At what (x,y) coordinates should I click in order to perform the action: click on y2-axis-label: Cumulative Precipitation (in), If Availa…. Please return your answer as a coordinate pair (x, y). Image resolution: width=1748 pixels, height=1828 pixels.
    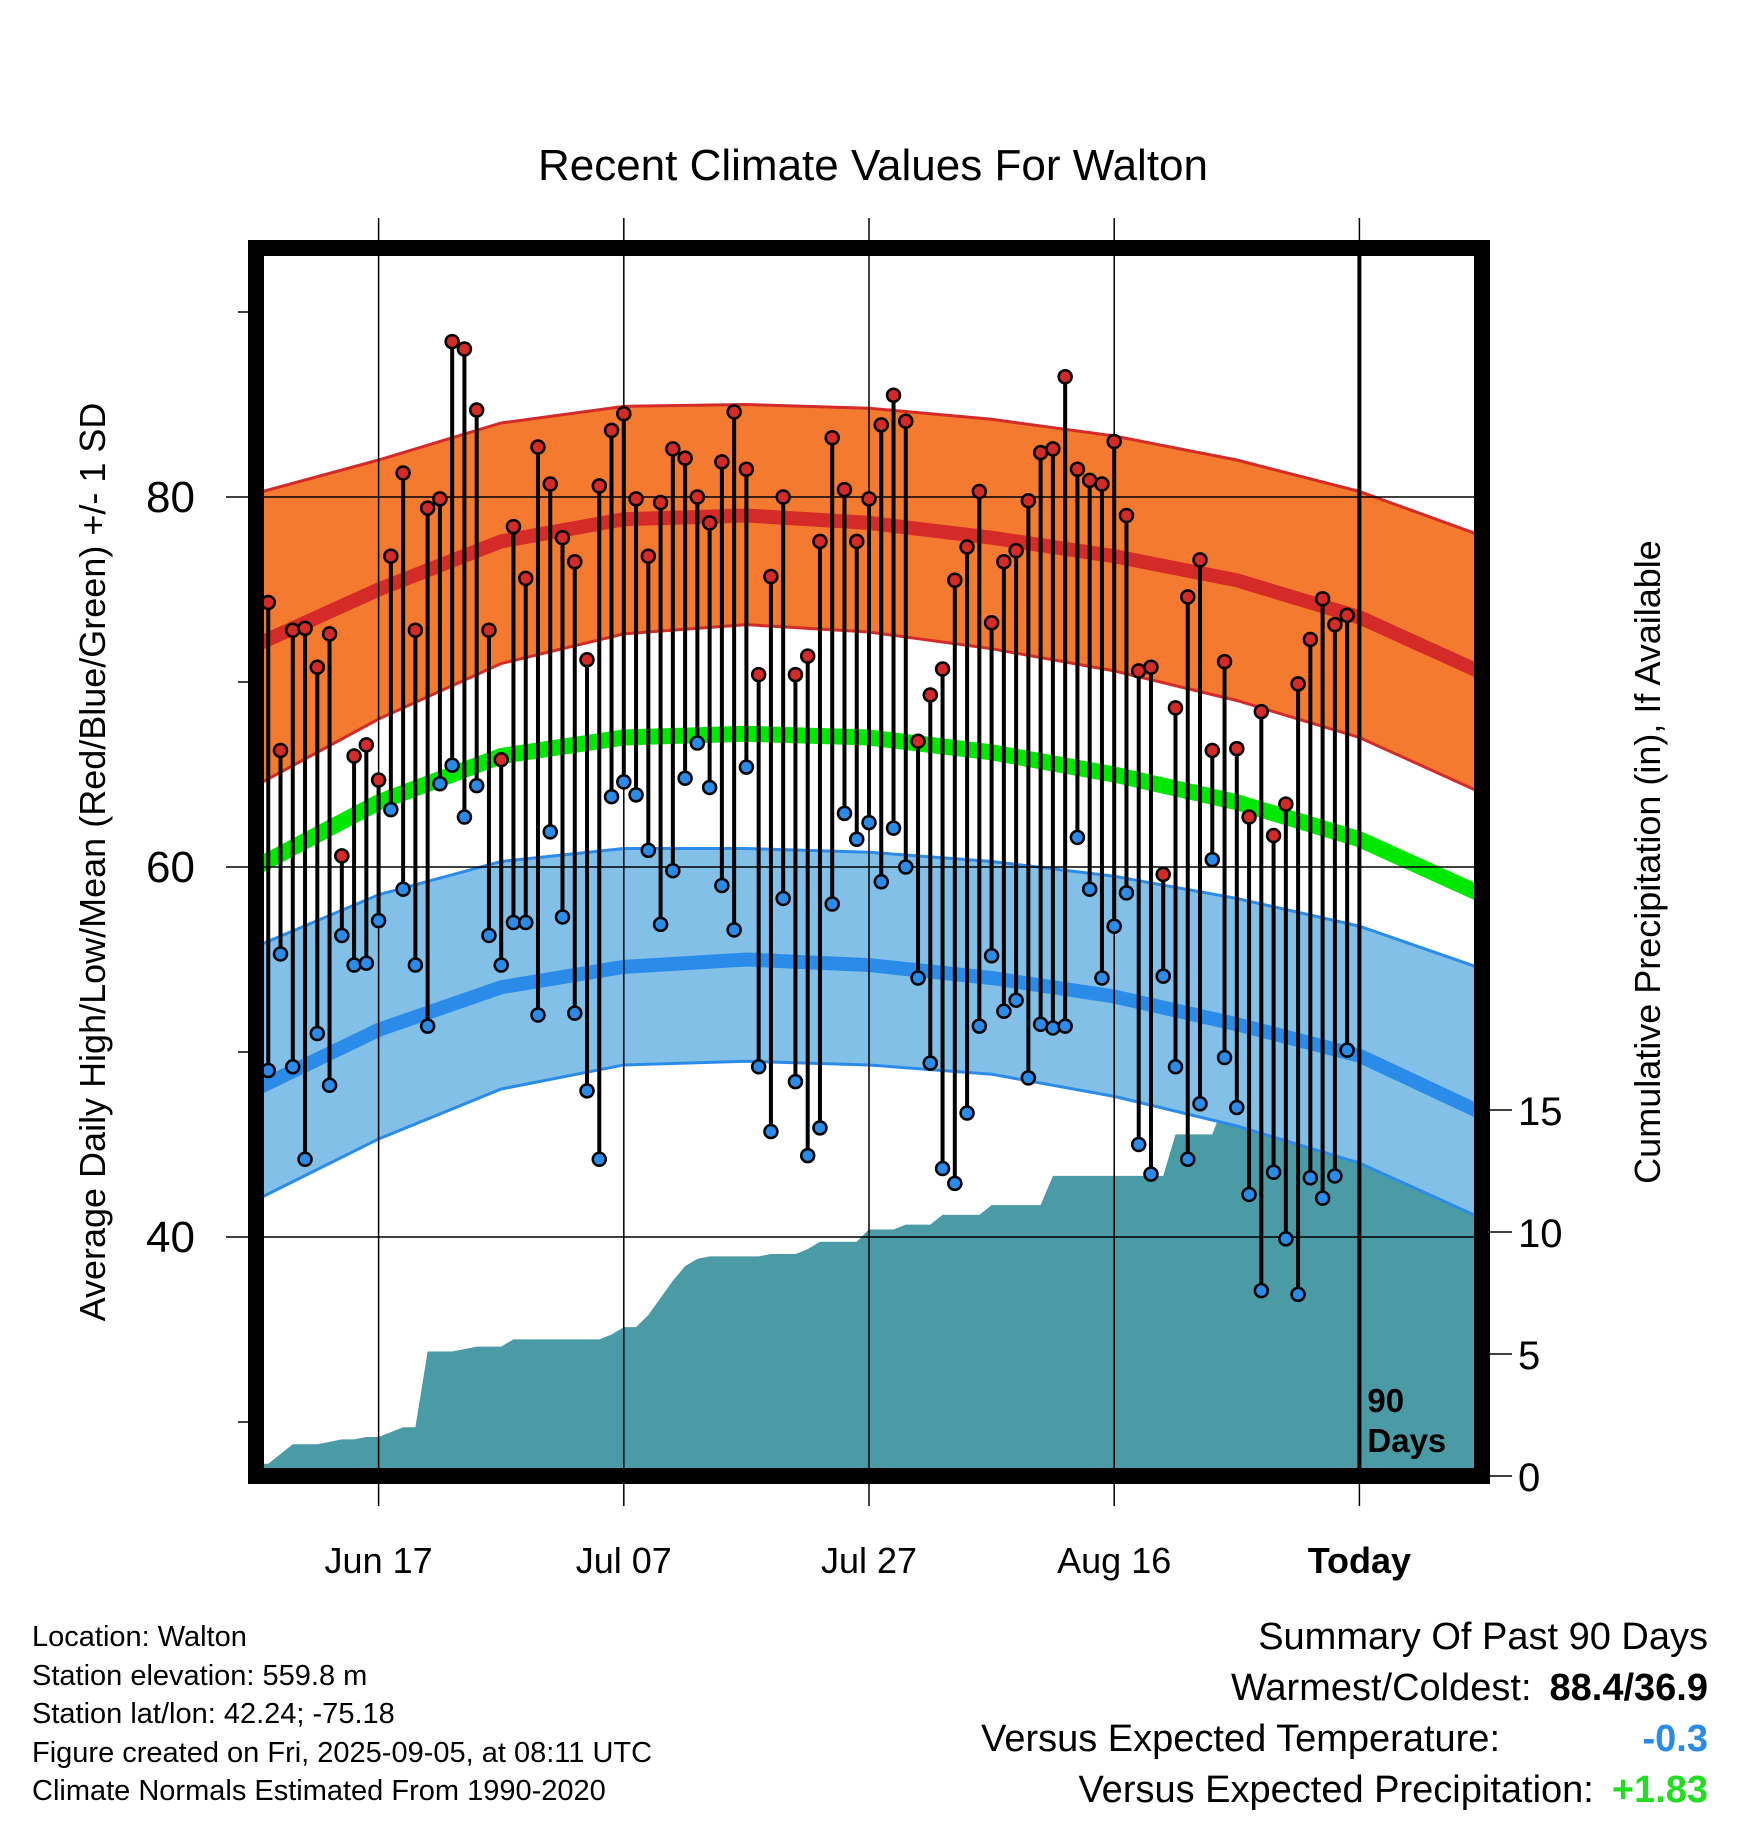
    Looking at the image, I should click on (1647, 862).